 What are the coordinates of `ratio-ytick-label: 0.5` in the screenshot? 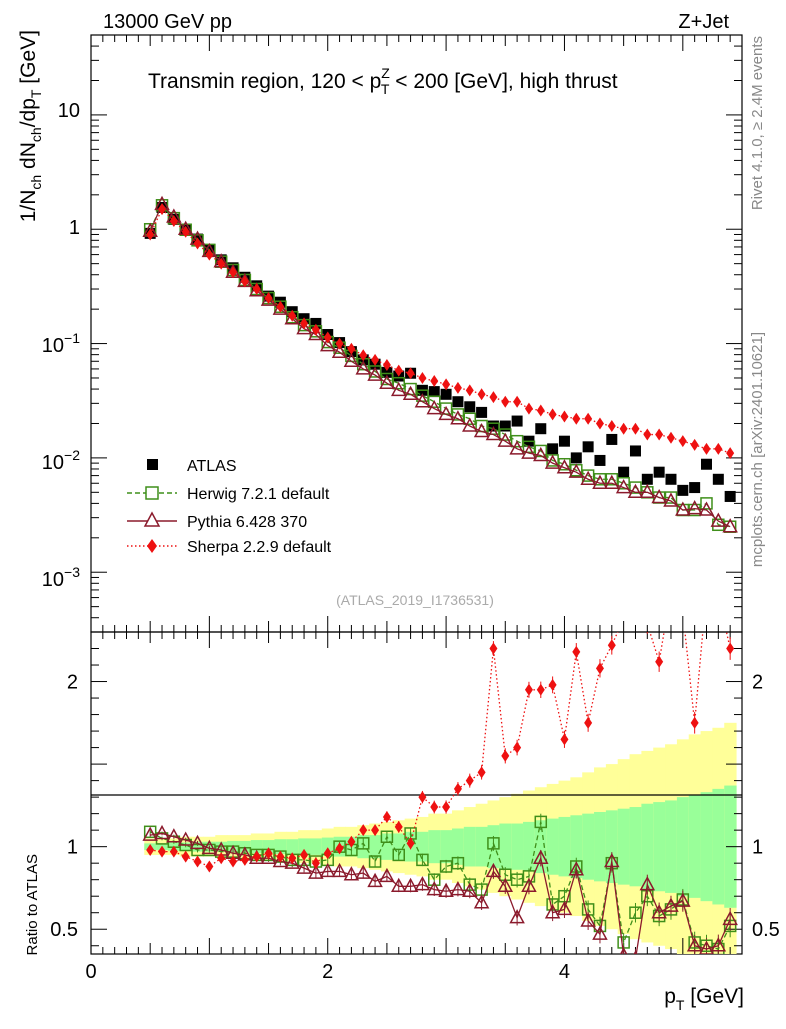 It's located at (64, 930).